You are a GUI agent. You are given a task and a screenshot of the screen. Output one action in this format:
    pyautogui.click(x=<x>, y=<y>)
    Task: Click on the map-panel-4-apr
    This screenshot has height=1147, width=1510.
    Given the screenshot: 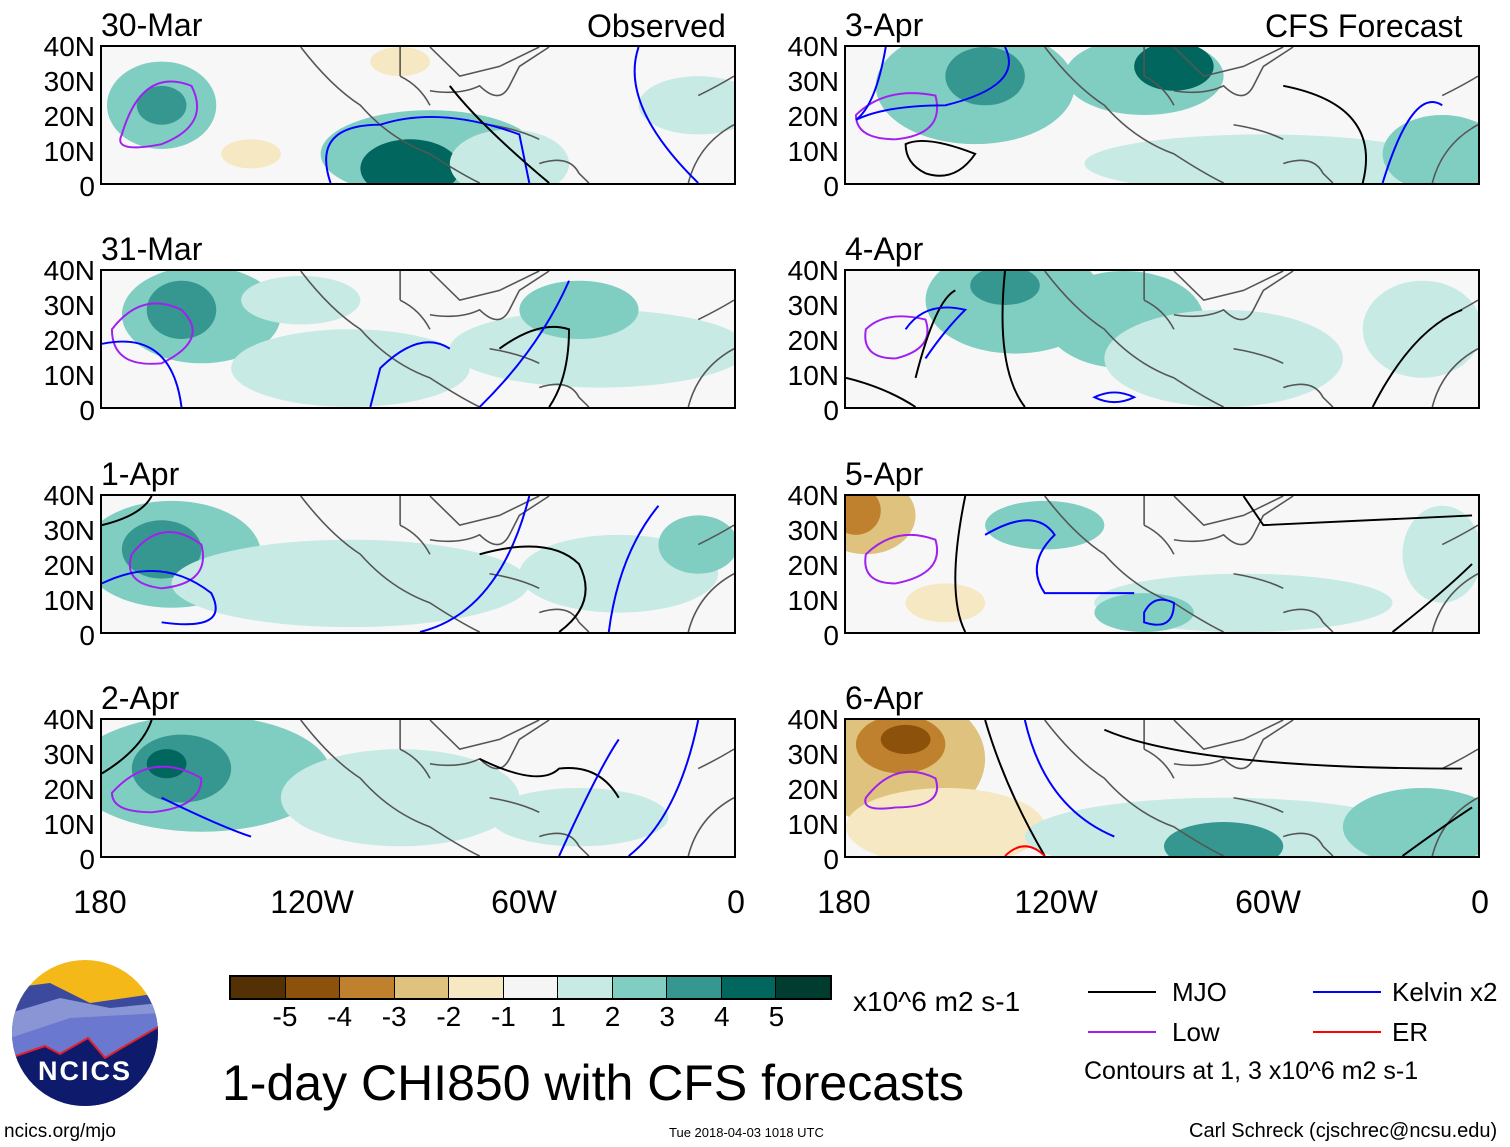 What is the action you would take?
    pyautogui.click(x=1162, y=339)
    